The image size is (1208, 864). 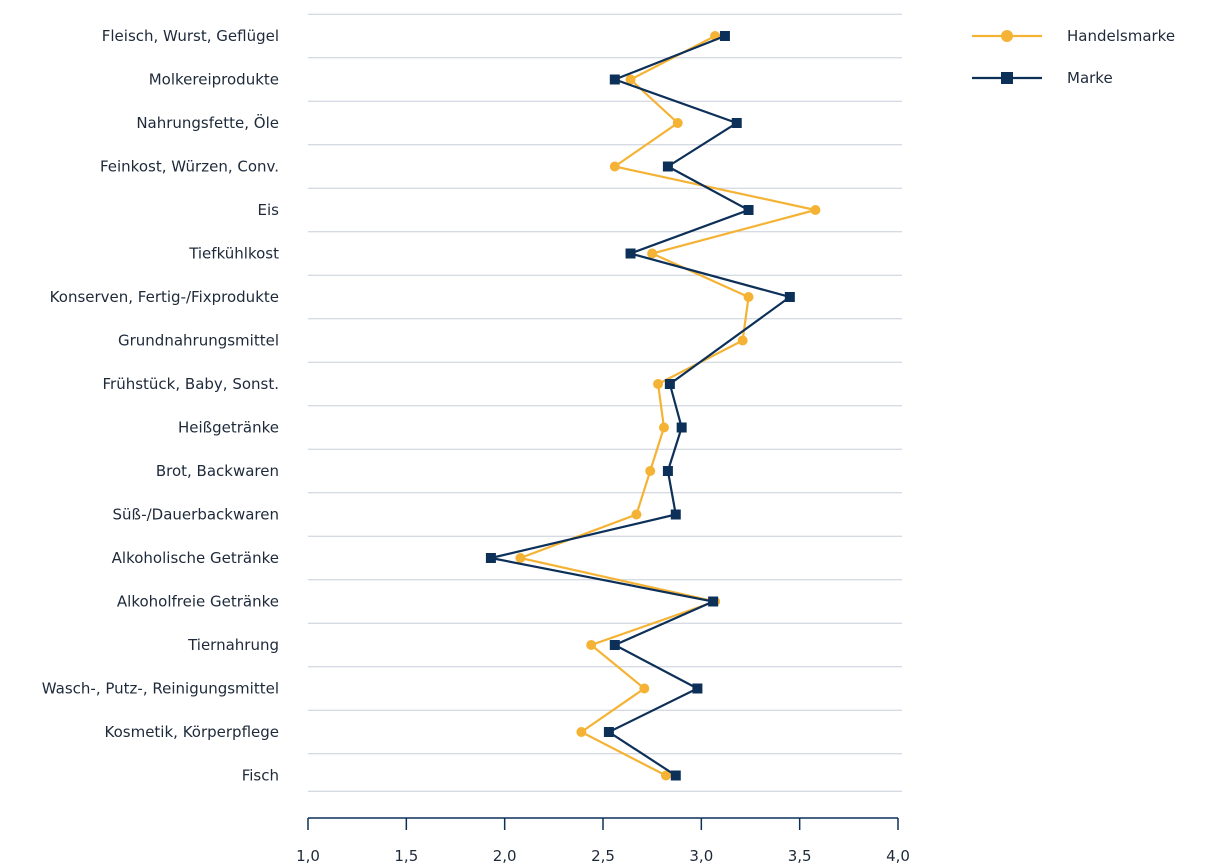 I want to click on category-label: Fisch, so click(x=260, y=776).